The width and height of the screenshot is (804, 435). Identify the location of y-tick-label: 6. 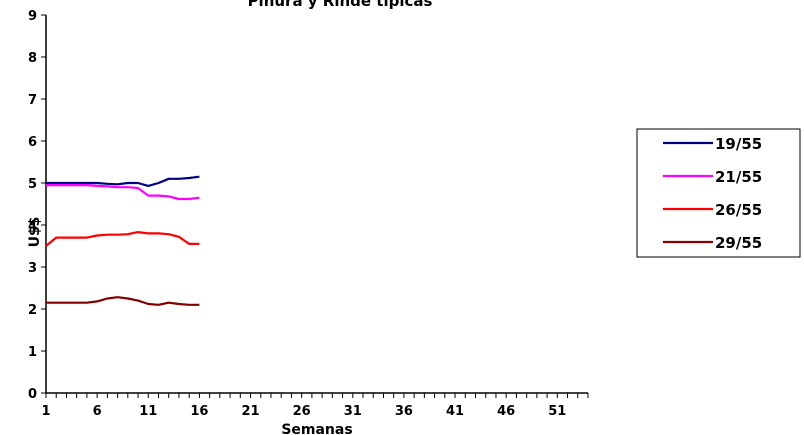
(32, 142).